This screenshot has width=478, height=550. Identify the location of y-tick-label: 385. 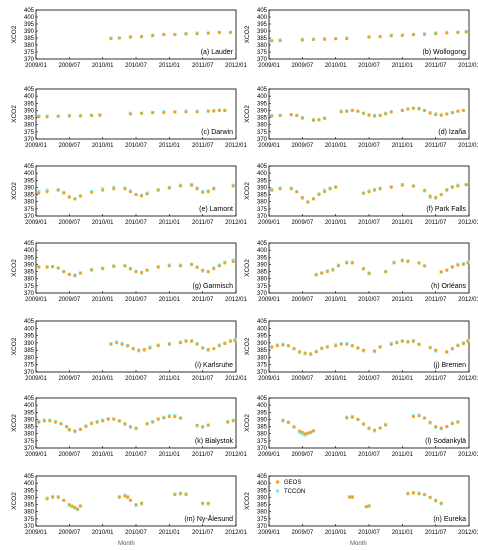
(262, 39).